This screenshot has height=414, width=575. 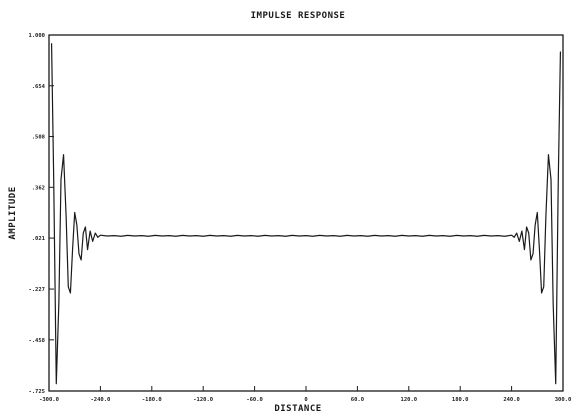 I want to click on y-tick-label: .021, so click(x=39, y=239).